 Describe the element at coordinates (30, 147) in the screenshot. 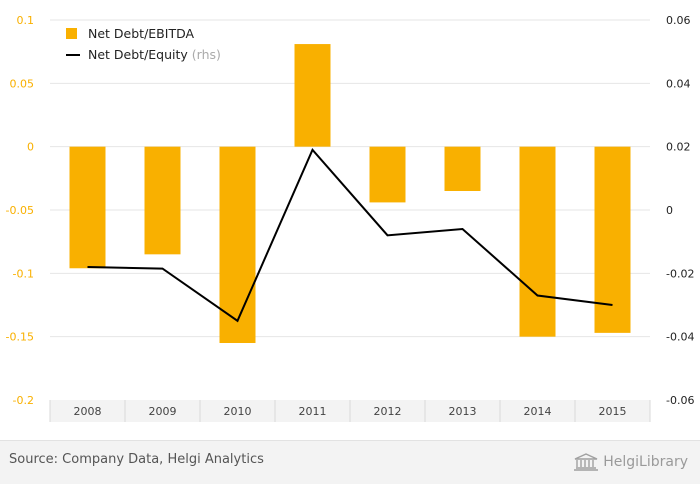

I see `left-axis-tick-label: 0` at that location.